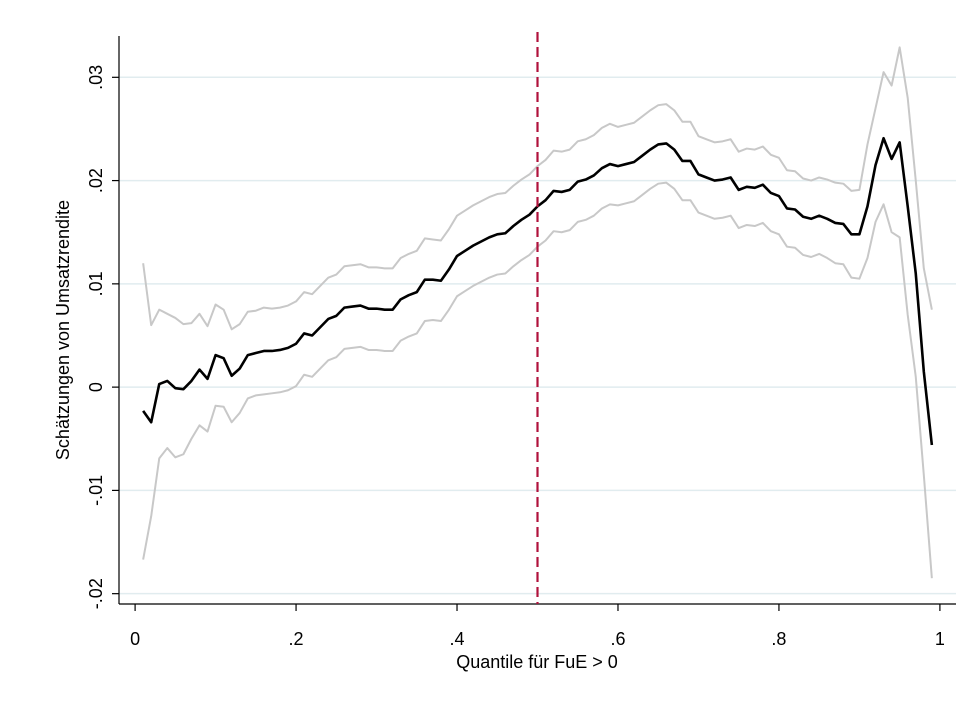  Describe the element at coordinates (96, 593) in the screenshot. I see `y-tick-label: -.02` at that location.